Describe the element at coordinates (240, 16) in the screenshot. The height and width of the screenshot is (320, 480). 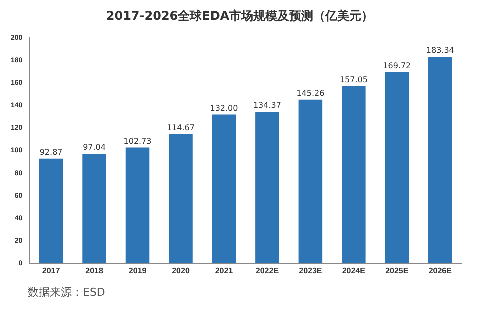
I see `chart-title: 2017-2026全球EDA市场规模及预测（亿美元）` at that location.